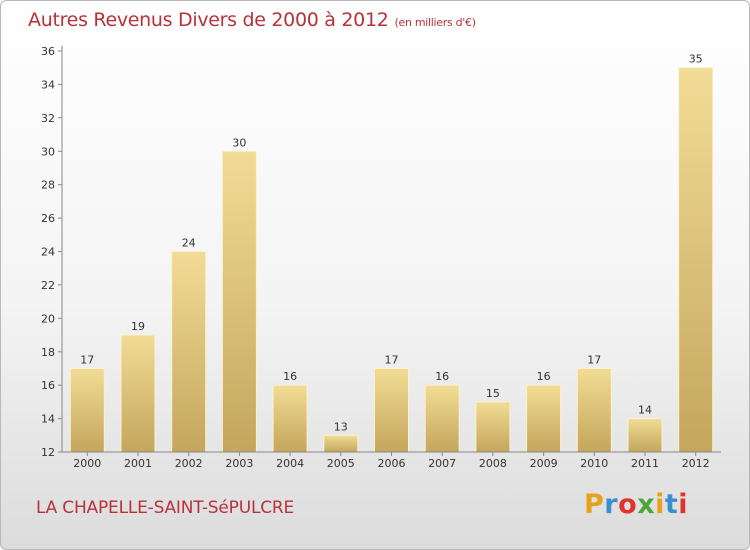 Image resolution: width=750 pixels, height=550 pixels. I want to click on x-tick-label: 2008, so click(493, 463).